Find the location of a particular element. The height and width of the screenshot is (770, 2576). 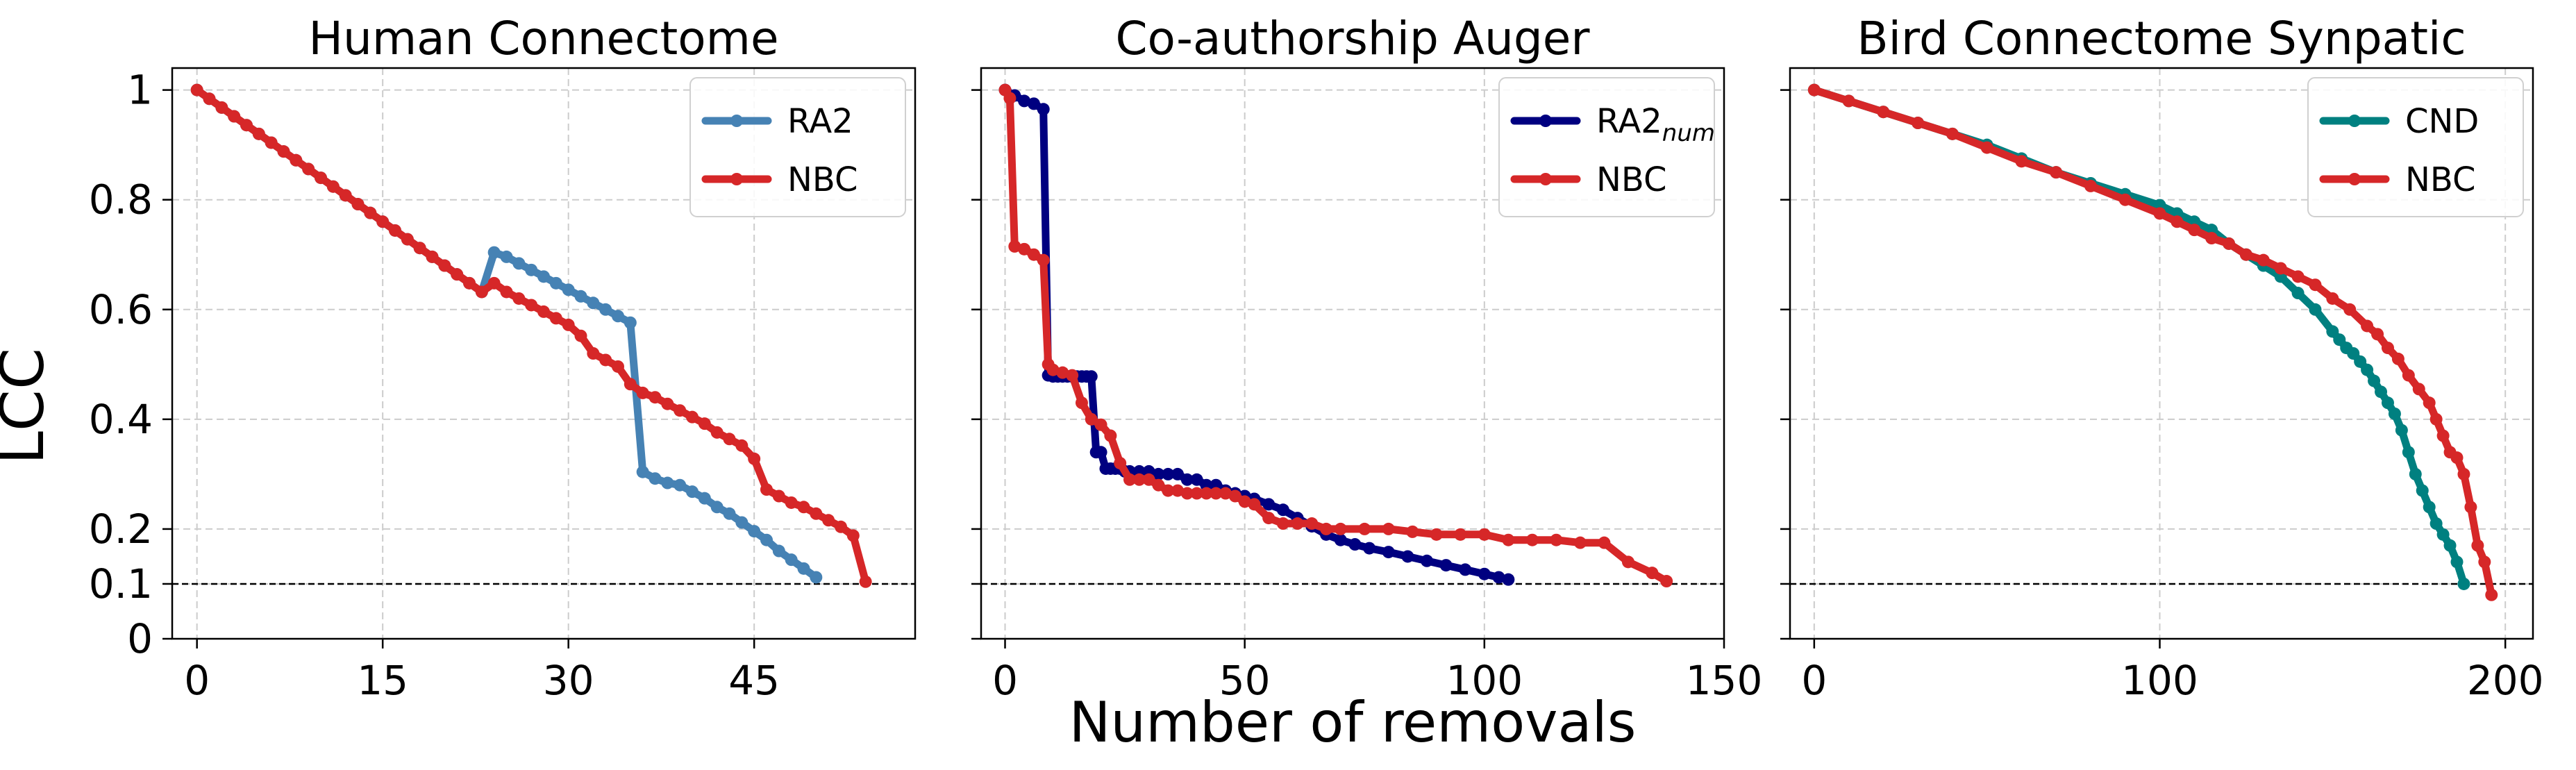

x-tick-label: 0 is located at coordinates (1005, 681).